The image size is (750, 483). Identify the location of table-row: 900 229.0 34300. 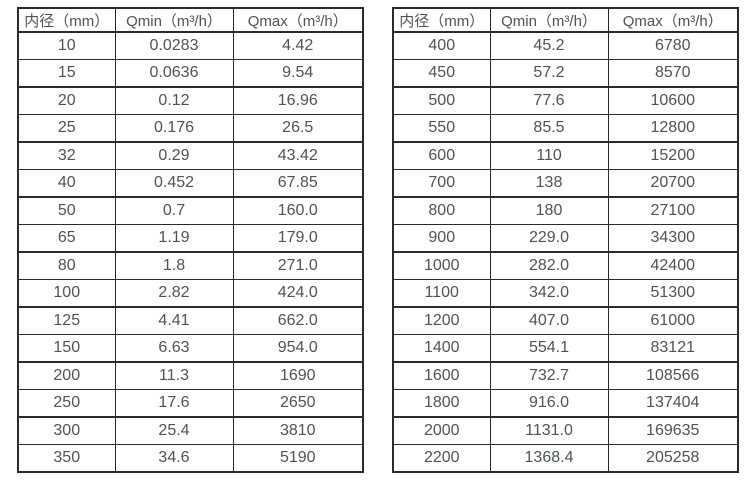
(565, 238).